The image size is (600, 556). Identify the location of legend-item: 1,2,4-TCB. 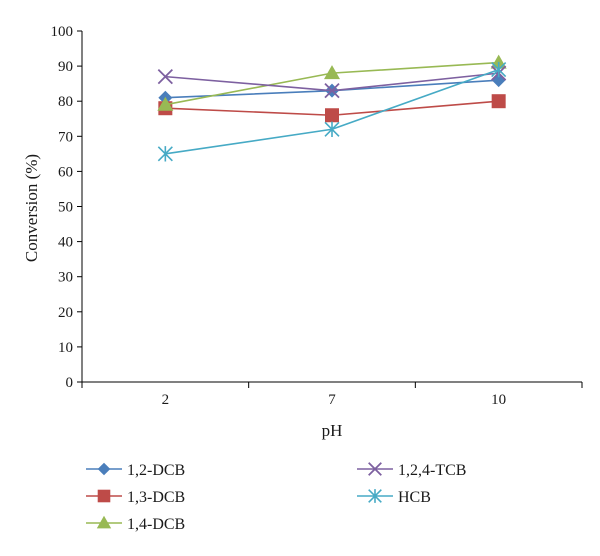
(411, 470).